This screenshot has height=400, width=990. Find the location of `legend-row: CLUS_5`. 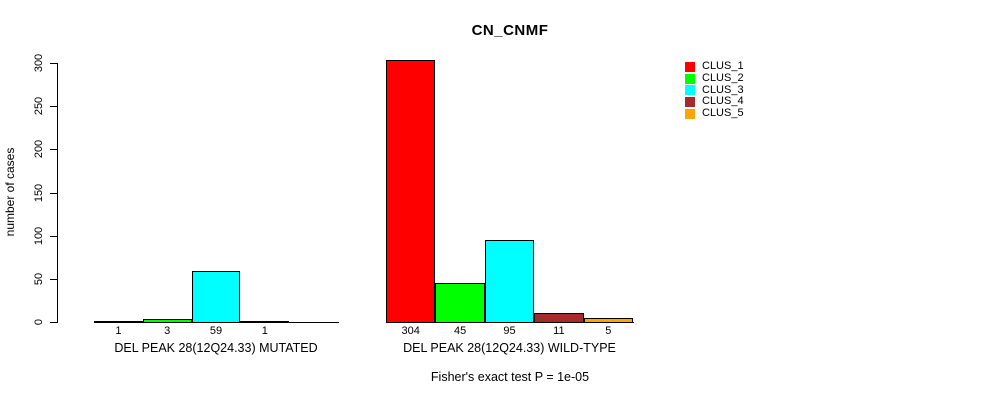

legend-row: CLUS_5 is located at coordinates (714, 114).